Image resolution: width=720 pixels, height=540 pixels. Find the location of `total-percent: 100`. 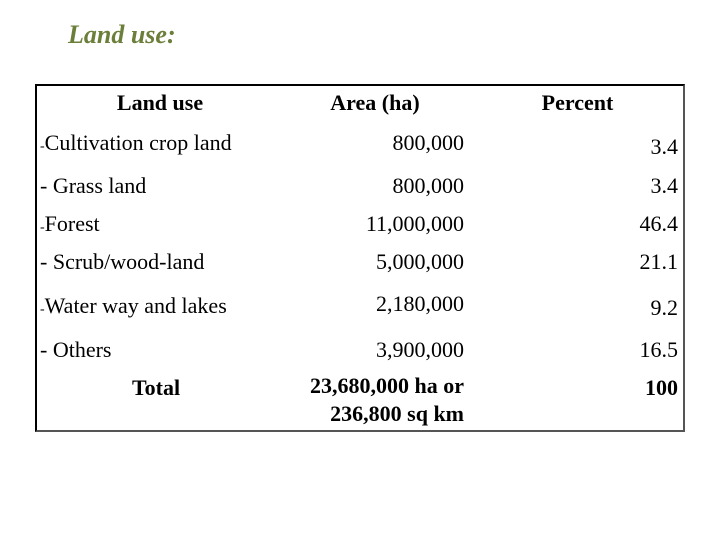

total-percent: 100 is located at coordinates (661, 387).